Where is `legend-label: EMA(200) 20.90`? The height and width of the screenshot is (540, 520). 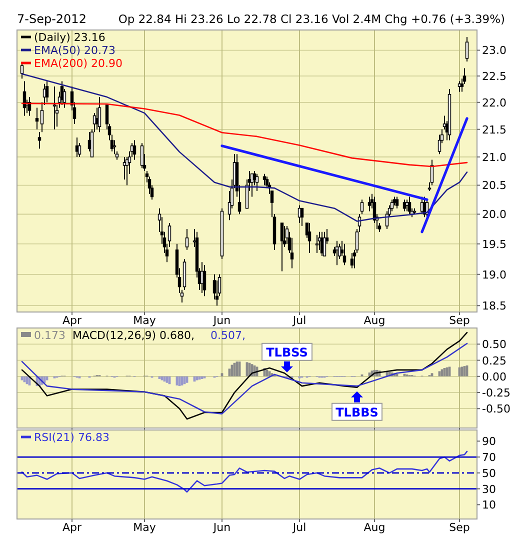 legend-label: EMA(200) 20.90 is located at coordinates (78, 63).